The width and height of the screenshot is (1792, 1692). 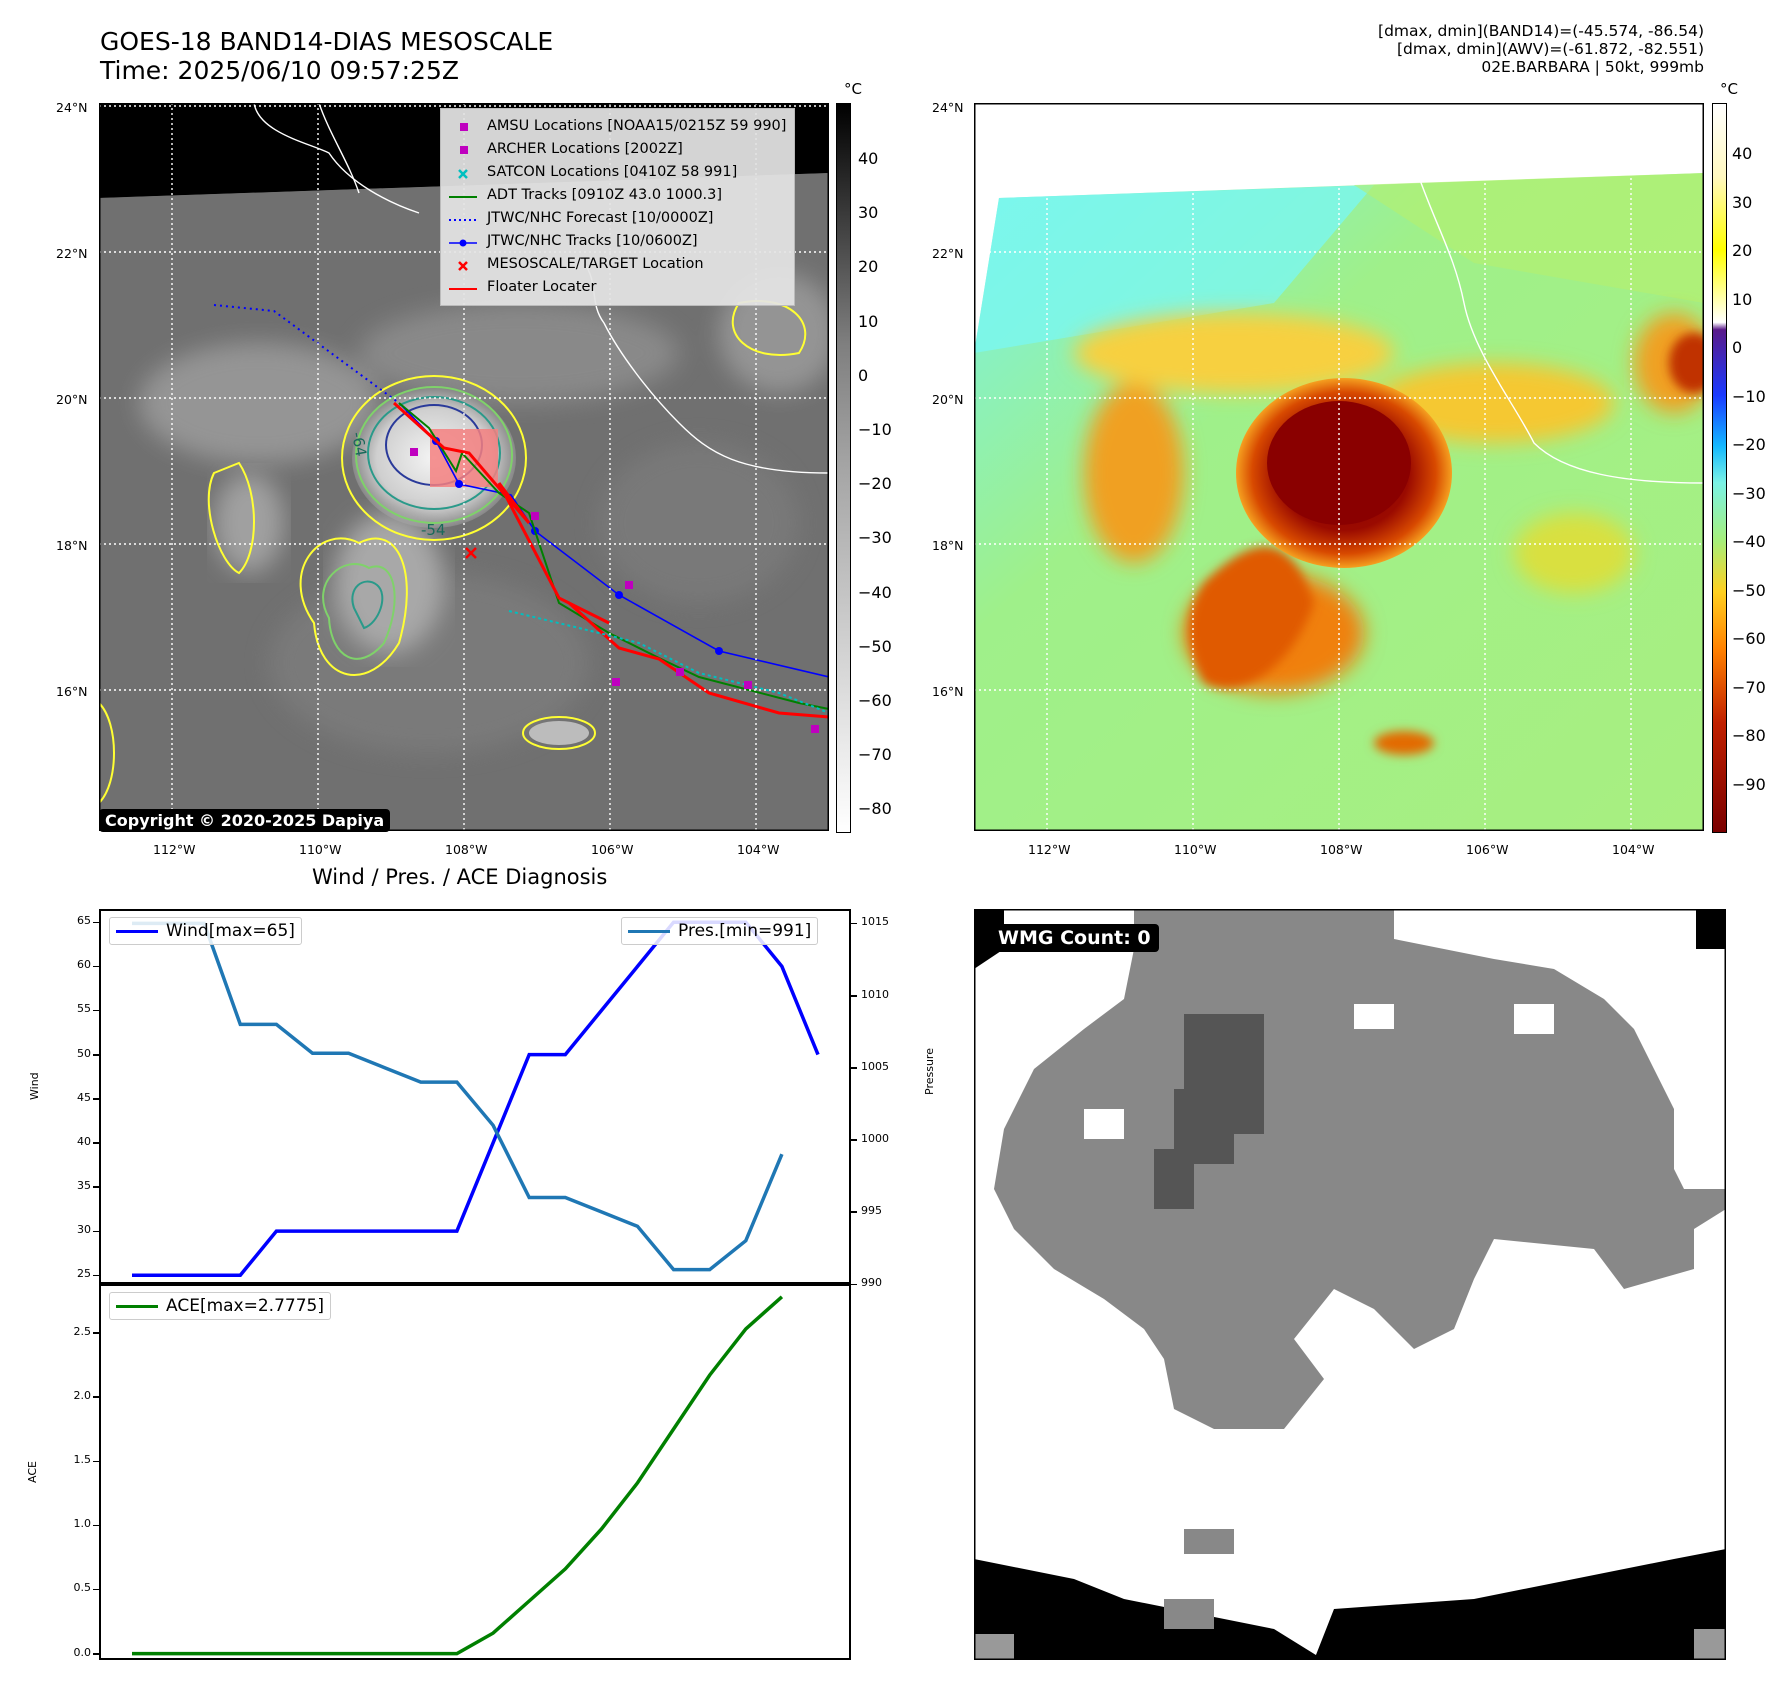 What do you see at coordinates (137, 1306) in the screenshot?
I see `ace-legend-swatch` at bounding box center [137, 1306].